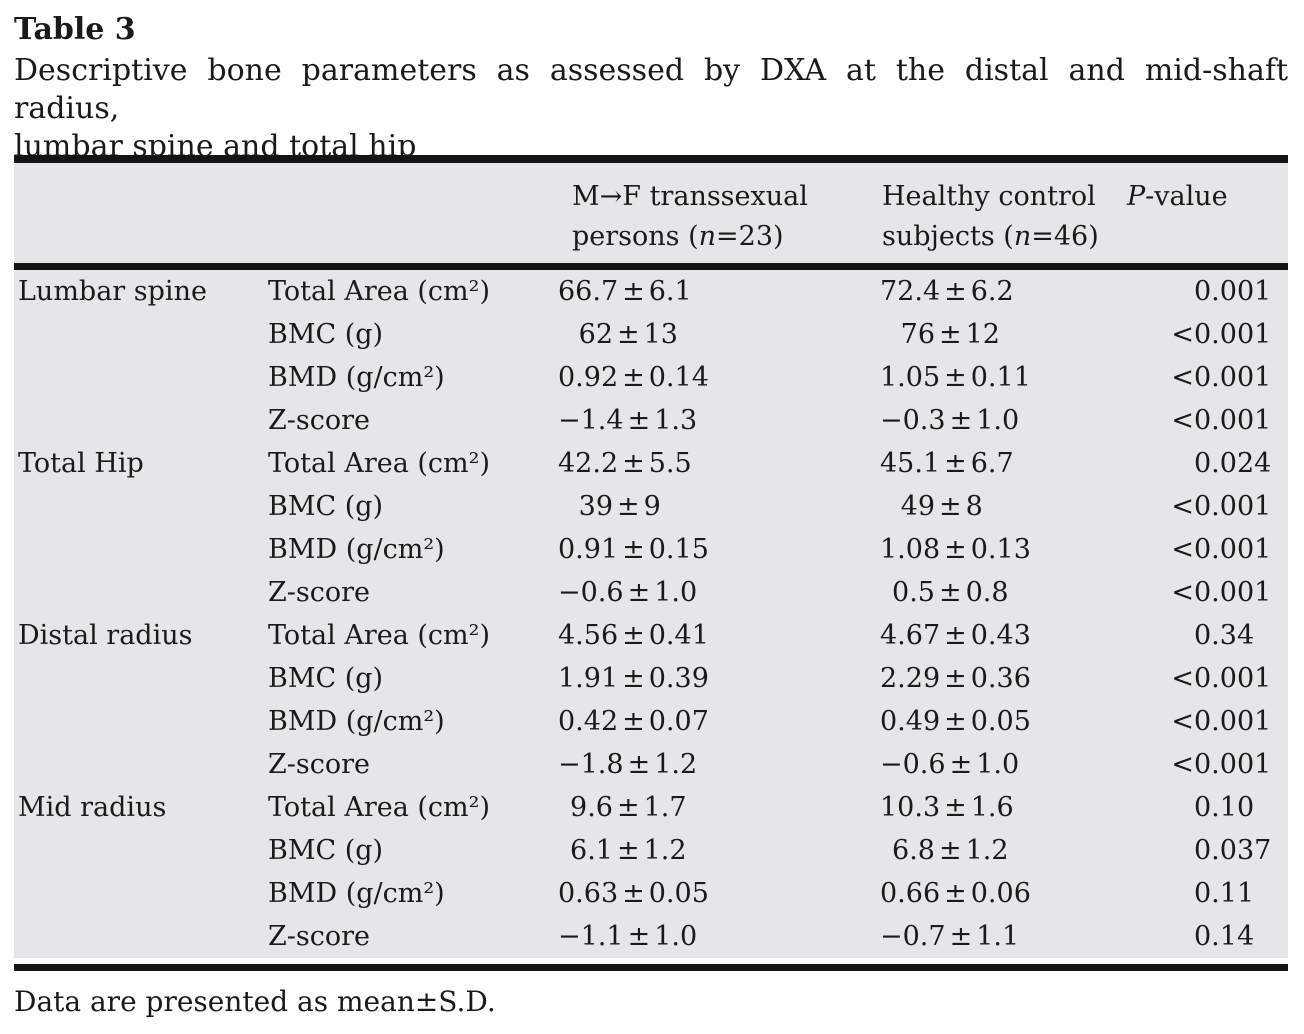 The width and height of the screenshot is (1304, 1034). What do you see at coordinates (1003, 220) in the screenshot?
I see `column-header-control-group: Healthy control subjects (n=46)` at bounding box center [1003, 220].